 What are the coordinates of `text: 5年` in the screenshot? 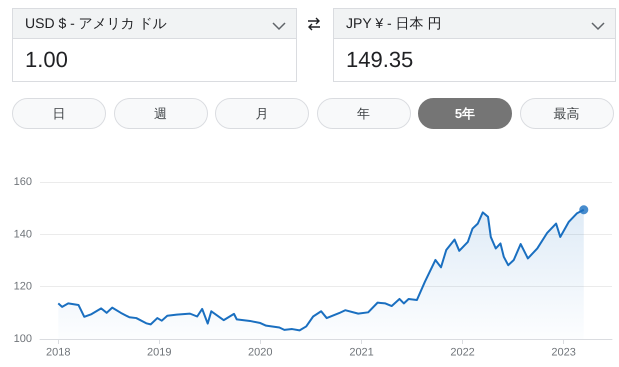 It's located at (465, 113).